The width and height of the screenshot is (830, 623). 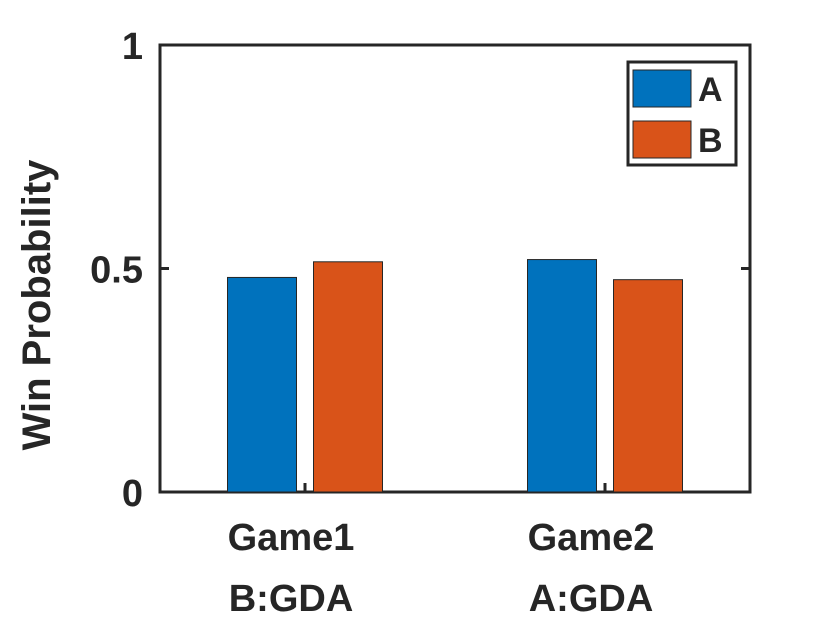 I want to click on x-category-label-line2: A:GDA, so click(x=591, y=599).